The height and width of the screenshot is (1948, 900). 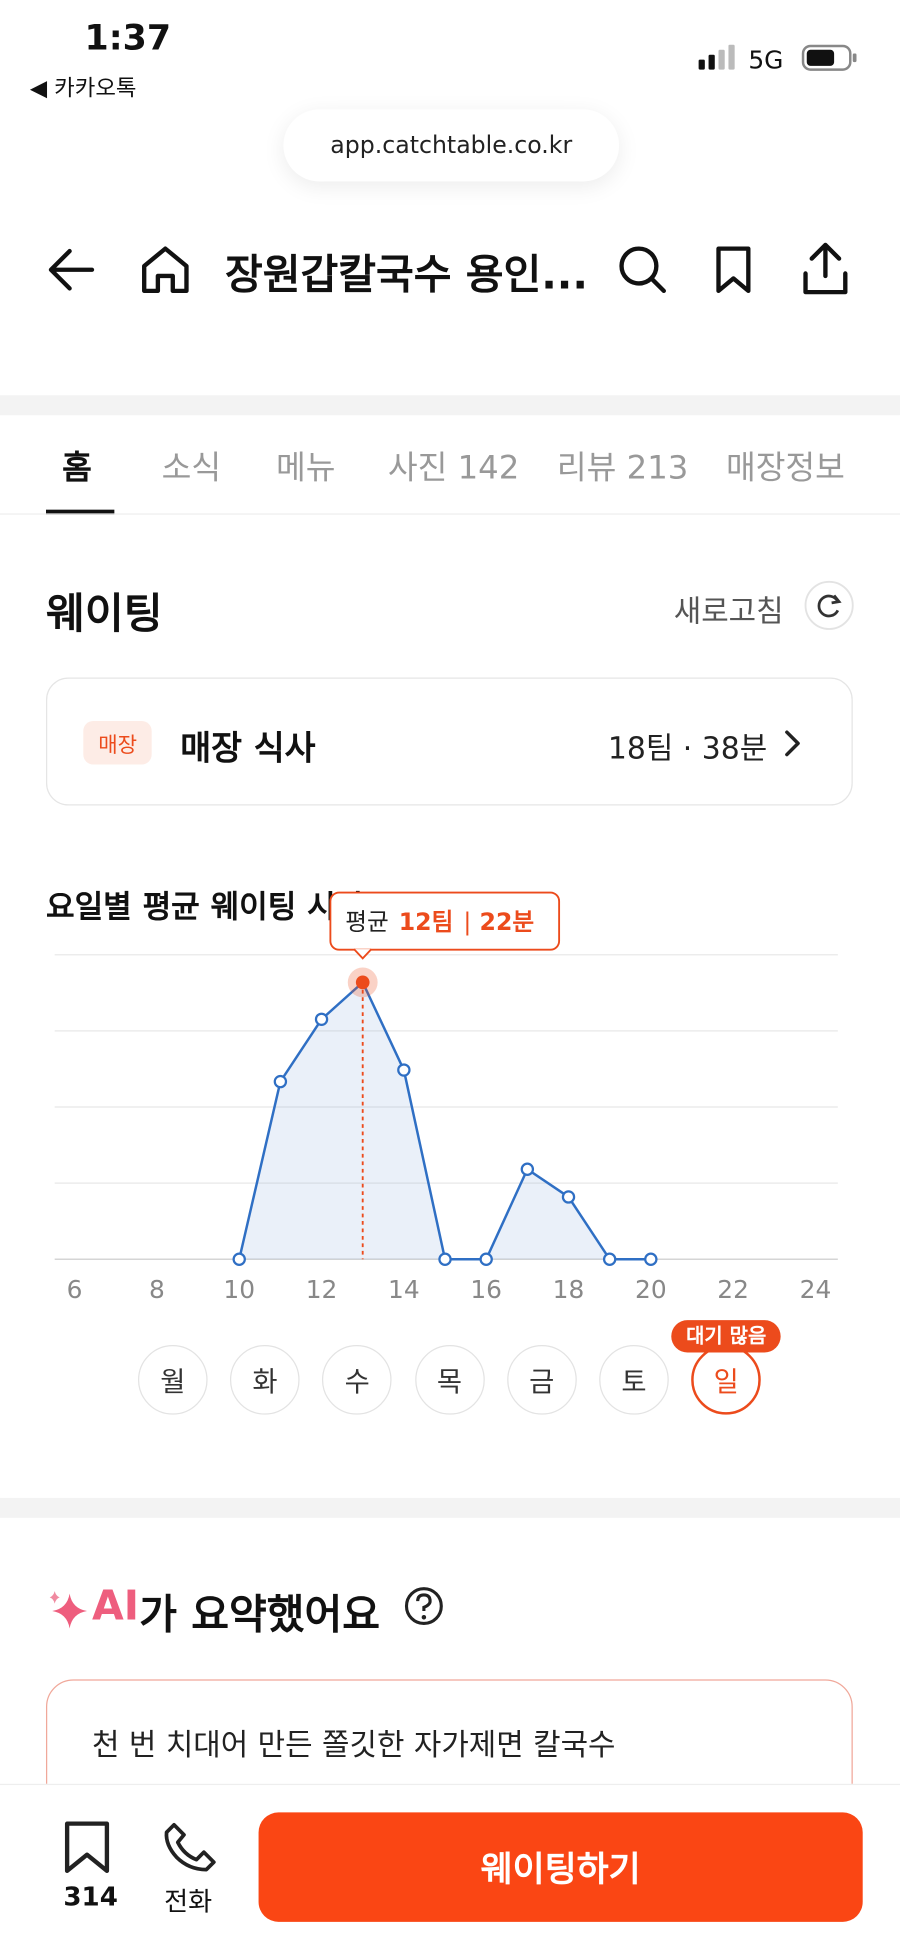 I want to click on ai-text: 천 번 치대어 만든 쫄깃한 자가제면 칼국수, so click(x=353, y=1745).